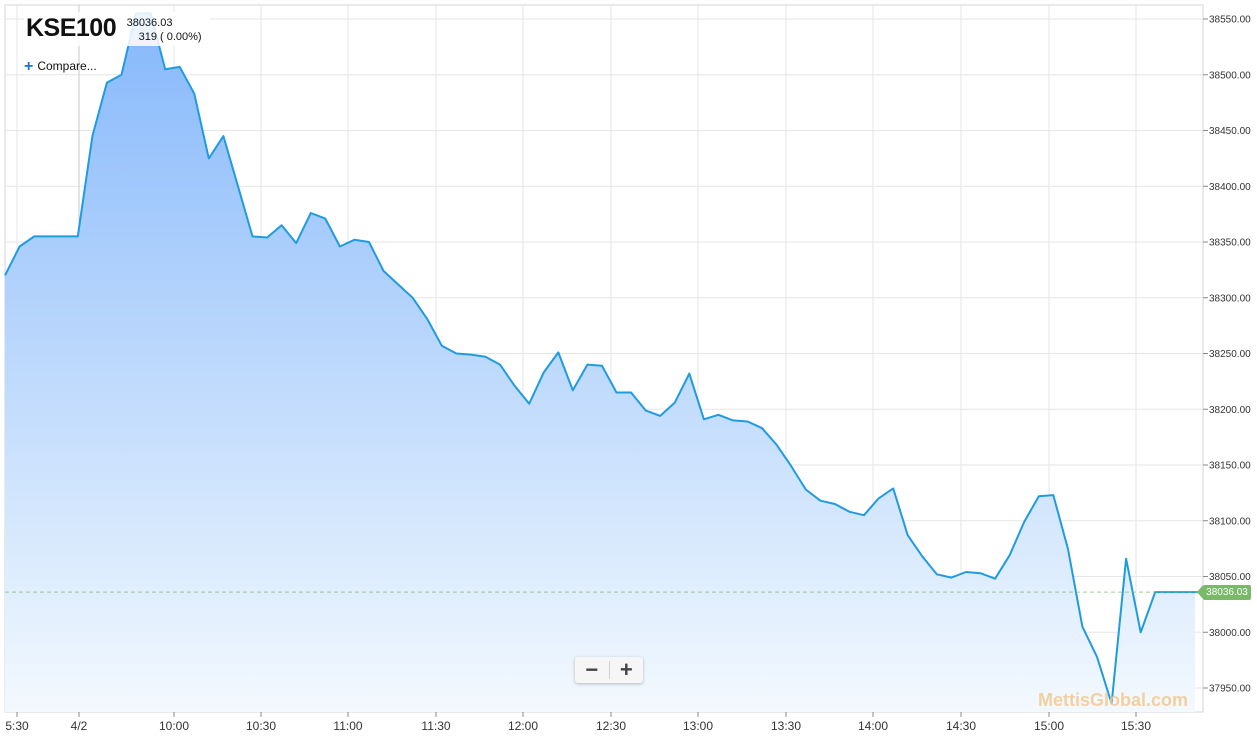 The height and width of the screenshot is (744, 1257). Describe the element at coordinates (79, 726) in the screenshot. I see `x-tick-label: 4/2` at that location.